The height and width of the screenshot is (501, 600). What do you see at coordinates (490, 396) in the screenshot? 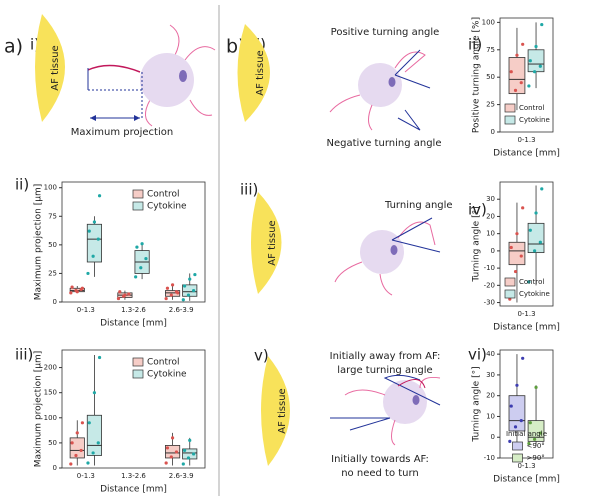
I see `y-tick-label: 20` at bounding box center [490, 396].